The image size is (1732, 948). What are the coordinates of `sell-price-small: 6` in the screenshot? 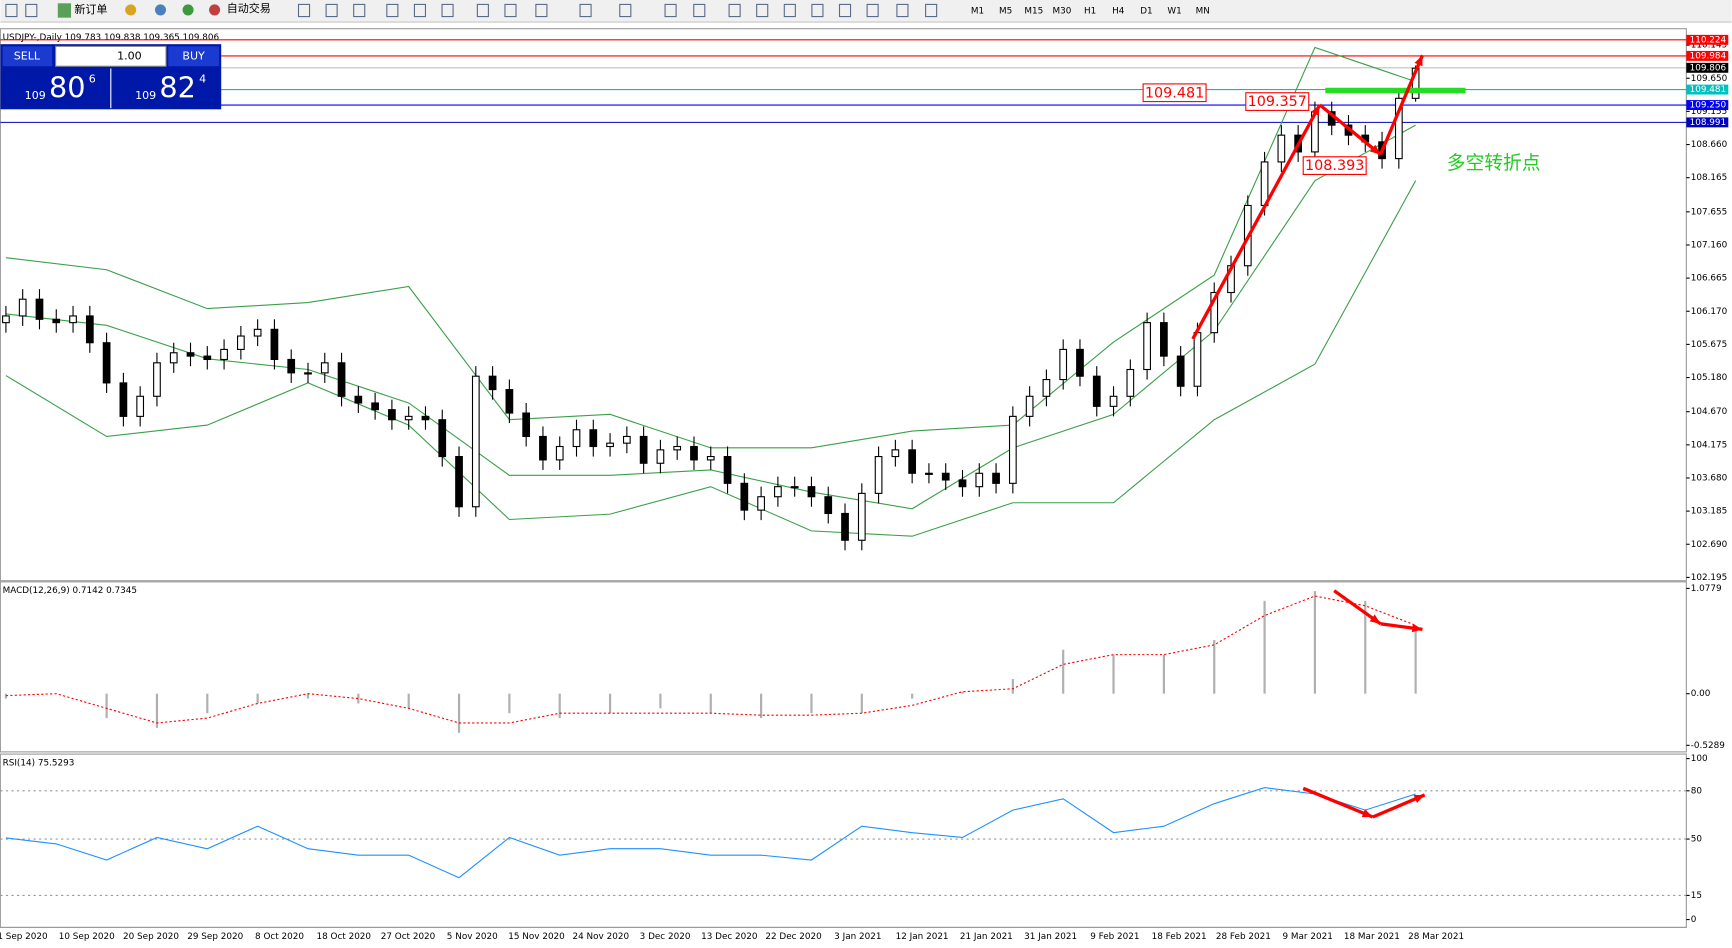 It's located at (92, 78).